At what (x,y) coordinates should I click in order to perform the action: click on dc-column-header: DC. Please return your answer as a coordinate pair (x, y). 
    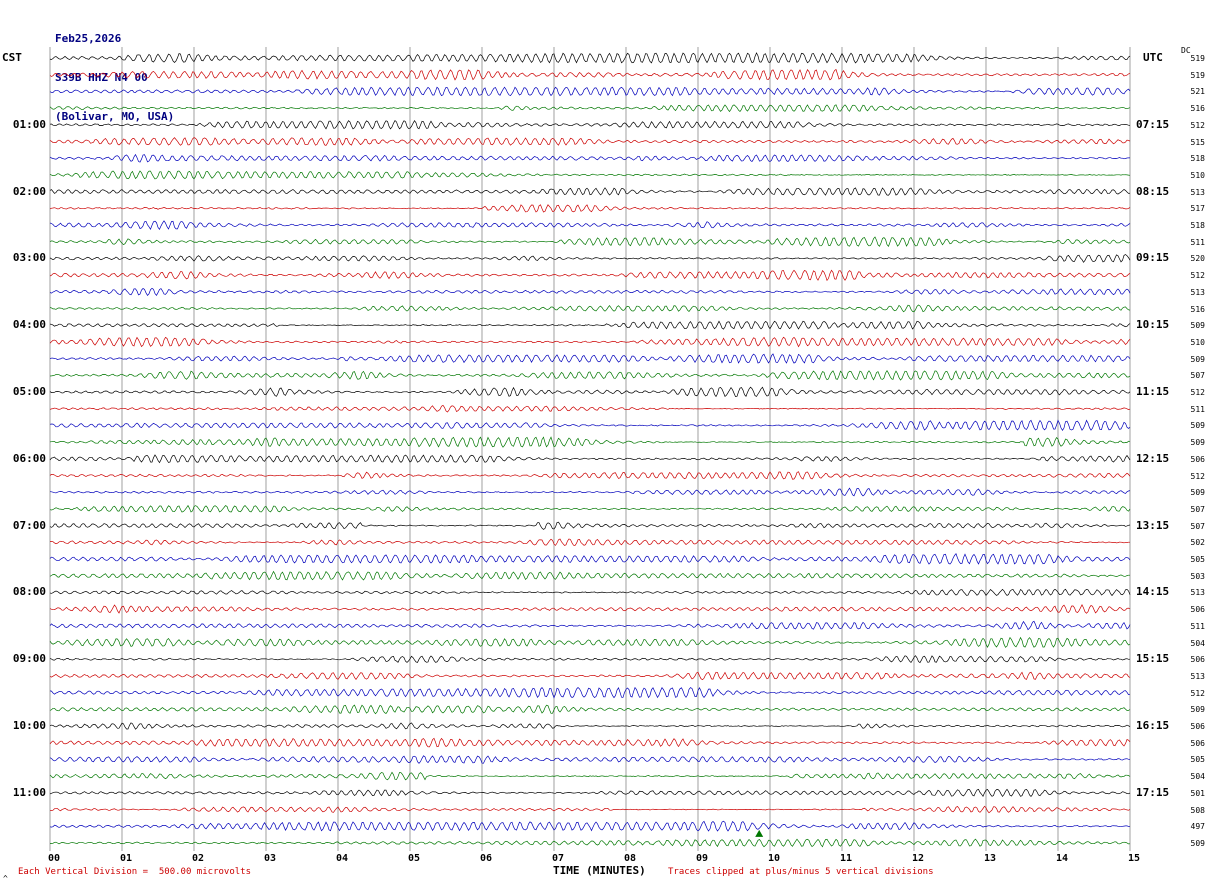
    Looking at the image, I should click on (1186, 50).